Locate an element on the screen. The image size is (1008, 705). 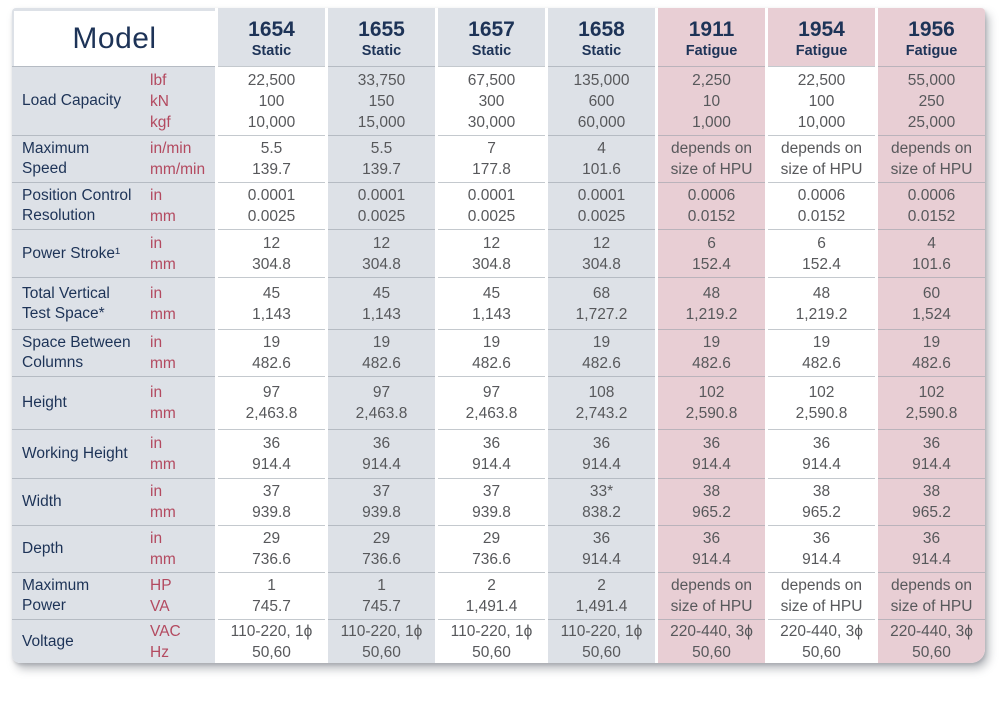
value-cell-1655: 5.5 139.7 is located at coordinates (381, 158).